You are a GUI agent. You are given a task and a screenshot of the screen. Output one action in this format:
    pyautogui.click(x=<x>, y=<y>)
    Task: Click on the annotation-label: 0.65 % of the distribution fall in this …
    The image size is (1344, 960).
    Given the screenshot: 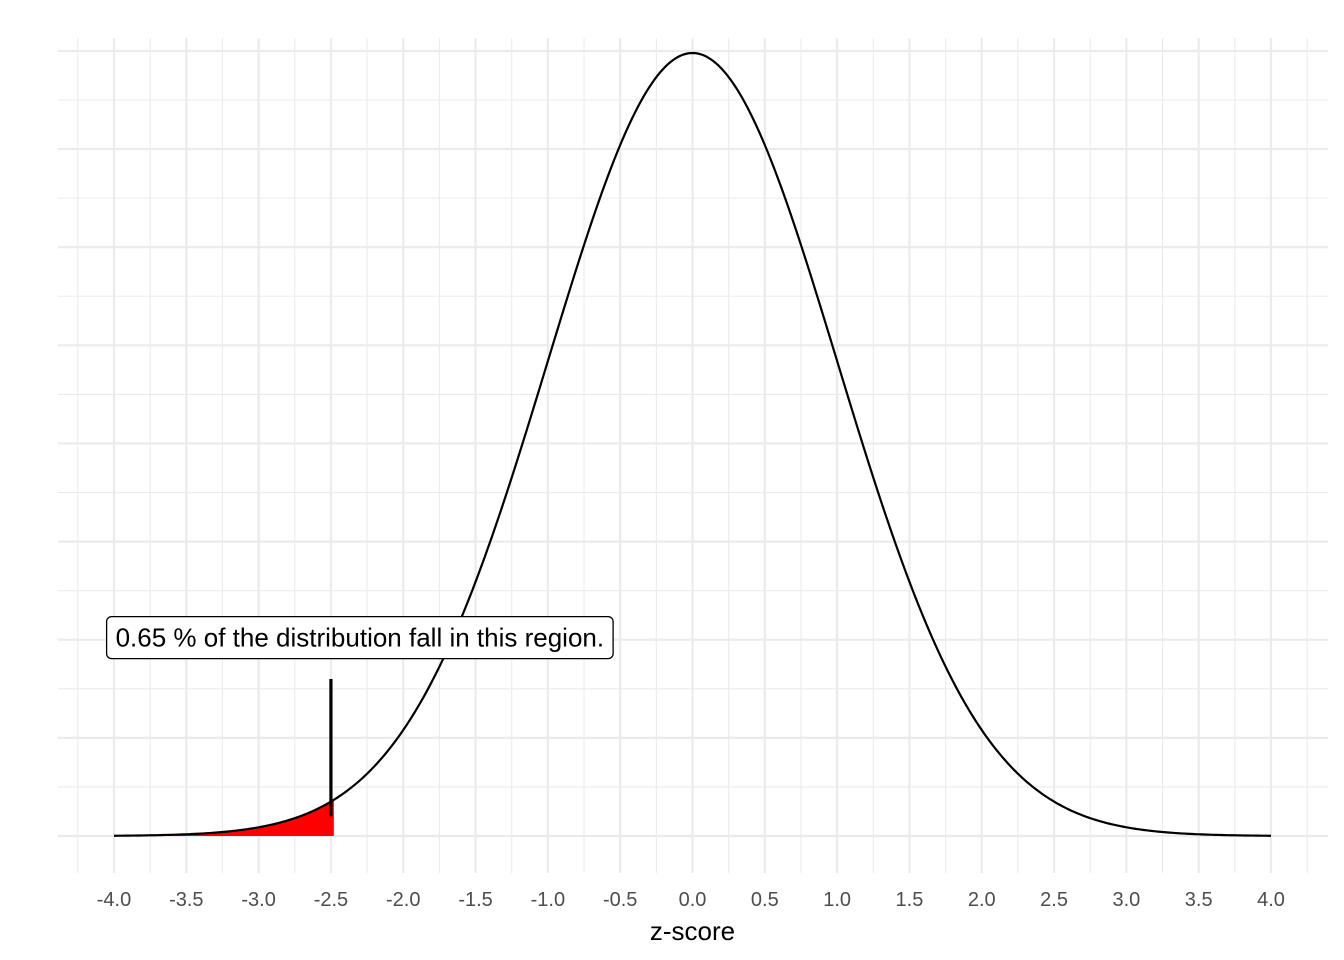 What is the action you would take?
    pyautogui.click(x=359, y=637)
    